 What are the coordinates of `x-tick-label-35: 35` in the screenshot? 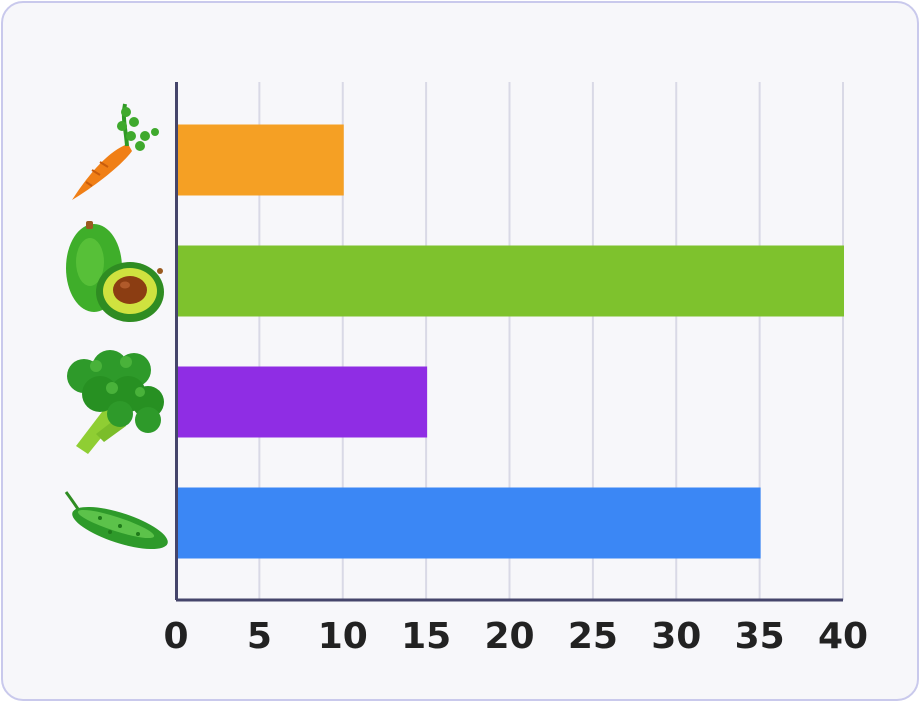 It's located at (760, 636).